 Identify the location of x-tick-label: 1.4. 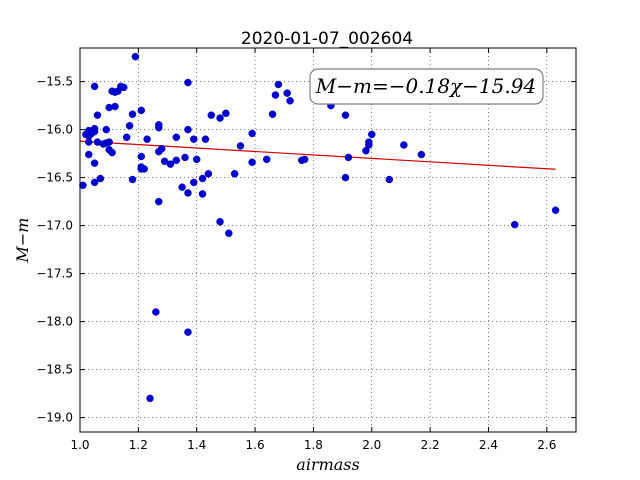
(196, 445).